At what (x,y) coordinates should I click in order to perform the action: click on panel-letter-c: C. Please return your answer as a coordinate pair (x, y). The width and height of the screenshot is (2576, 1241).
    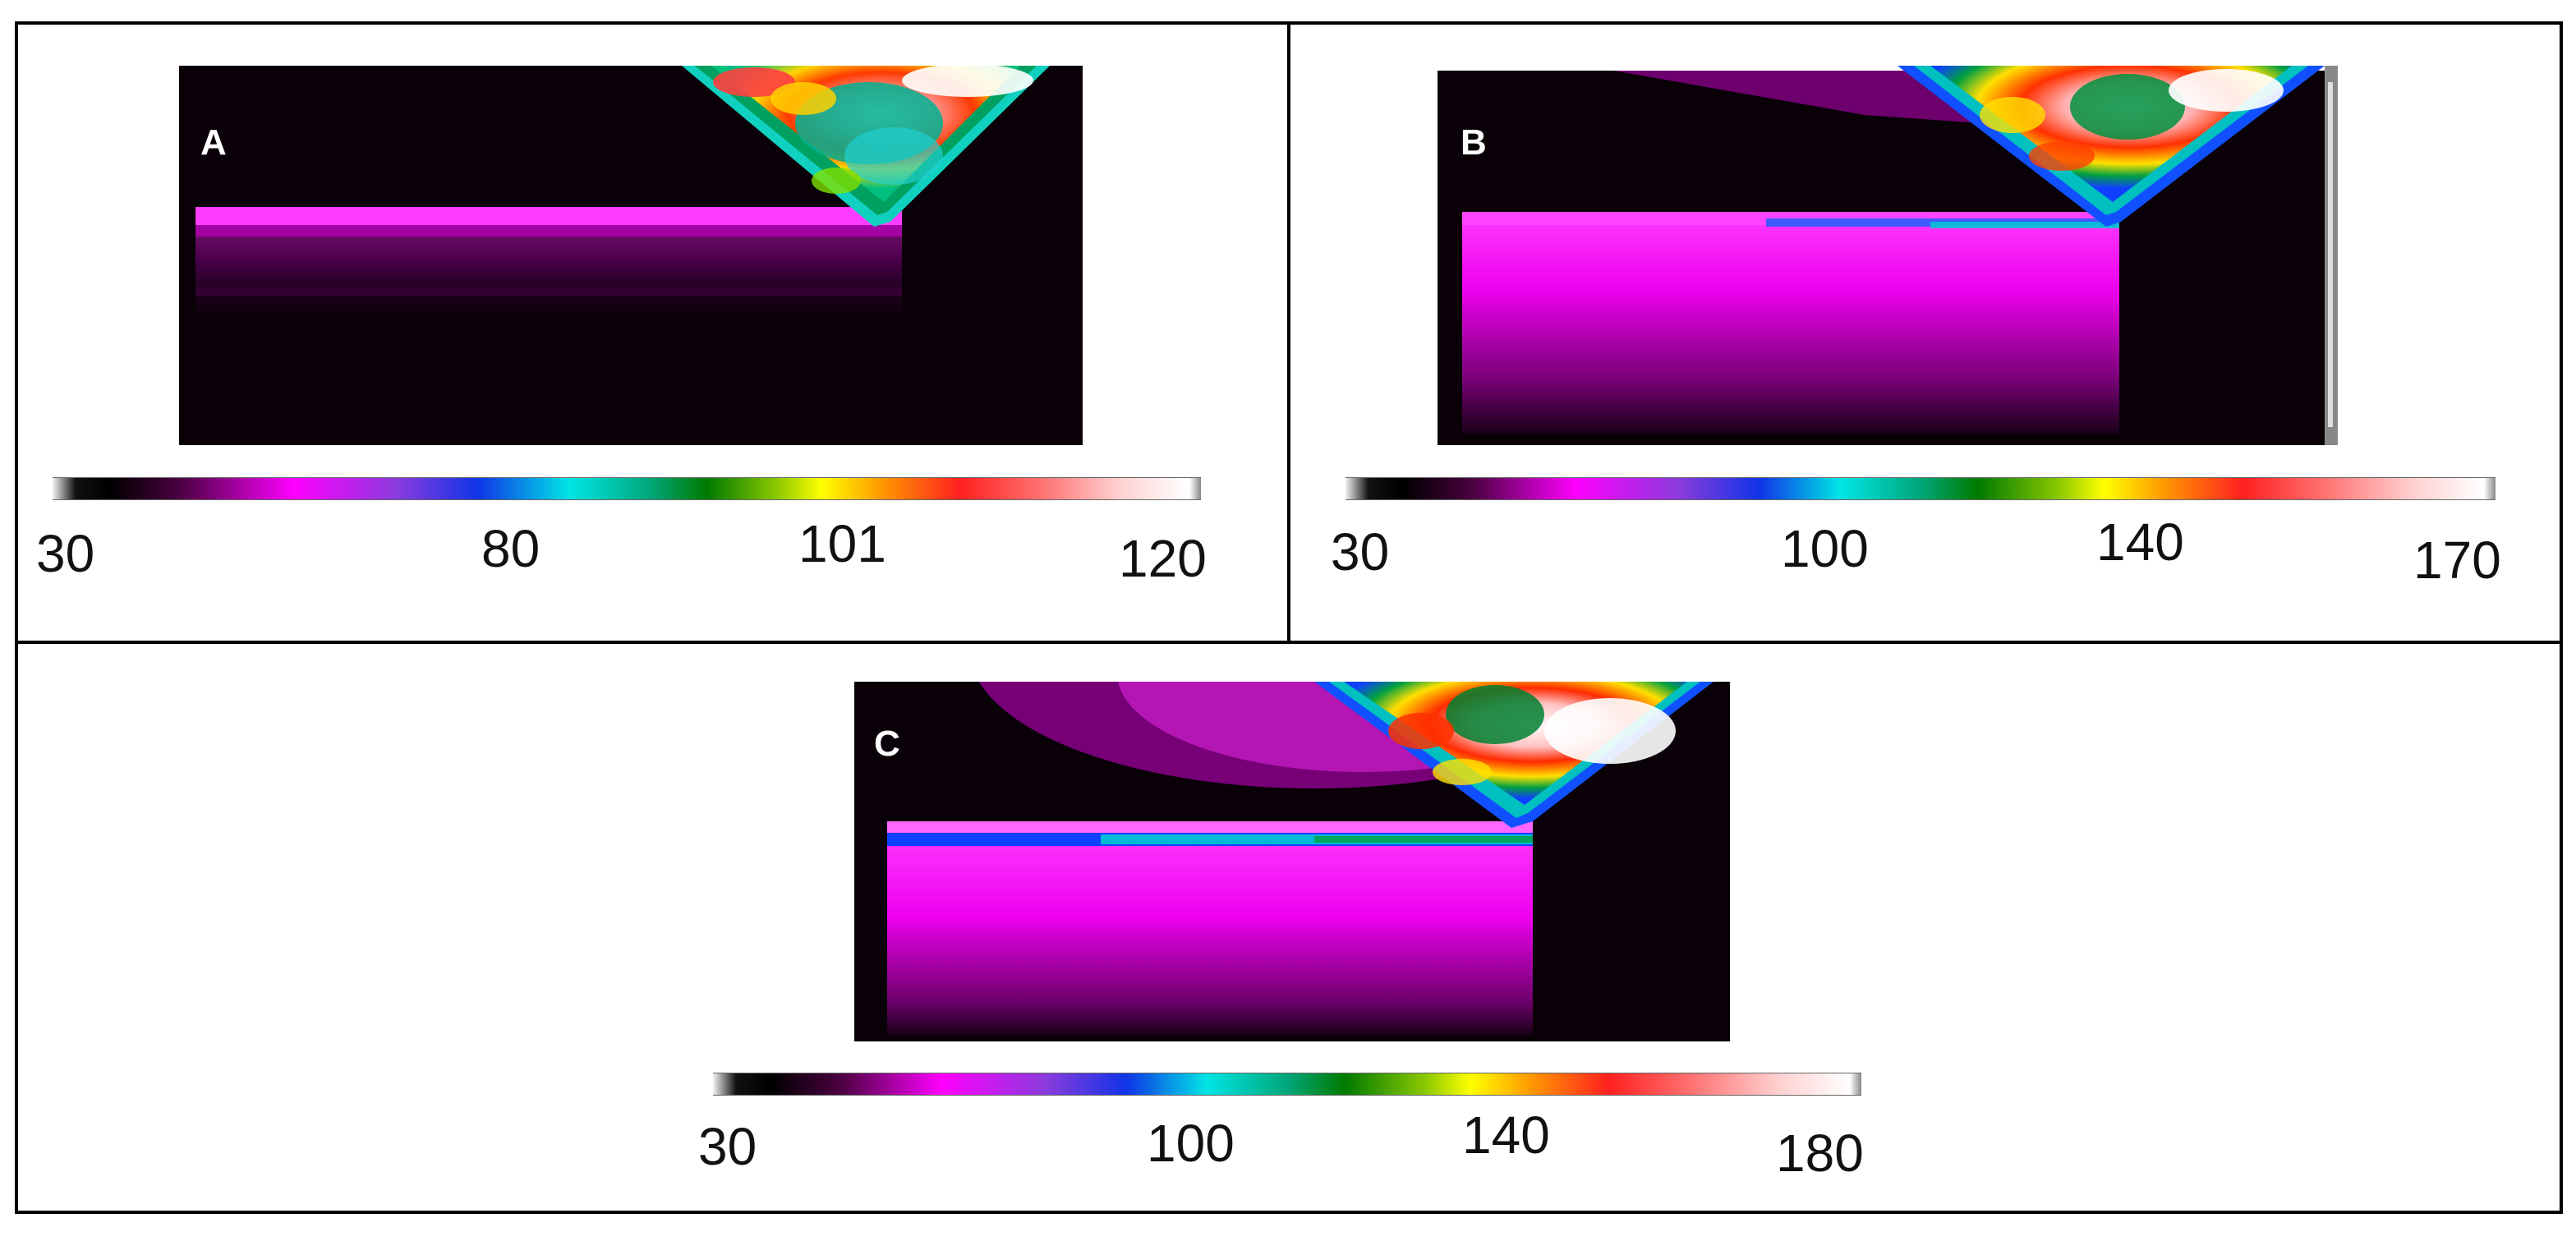
    Looking at the image, I should click on (887, 744).